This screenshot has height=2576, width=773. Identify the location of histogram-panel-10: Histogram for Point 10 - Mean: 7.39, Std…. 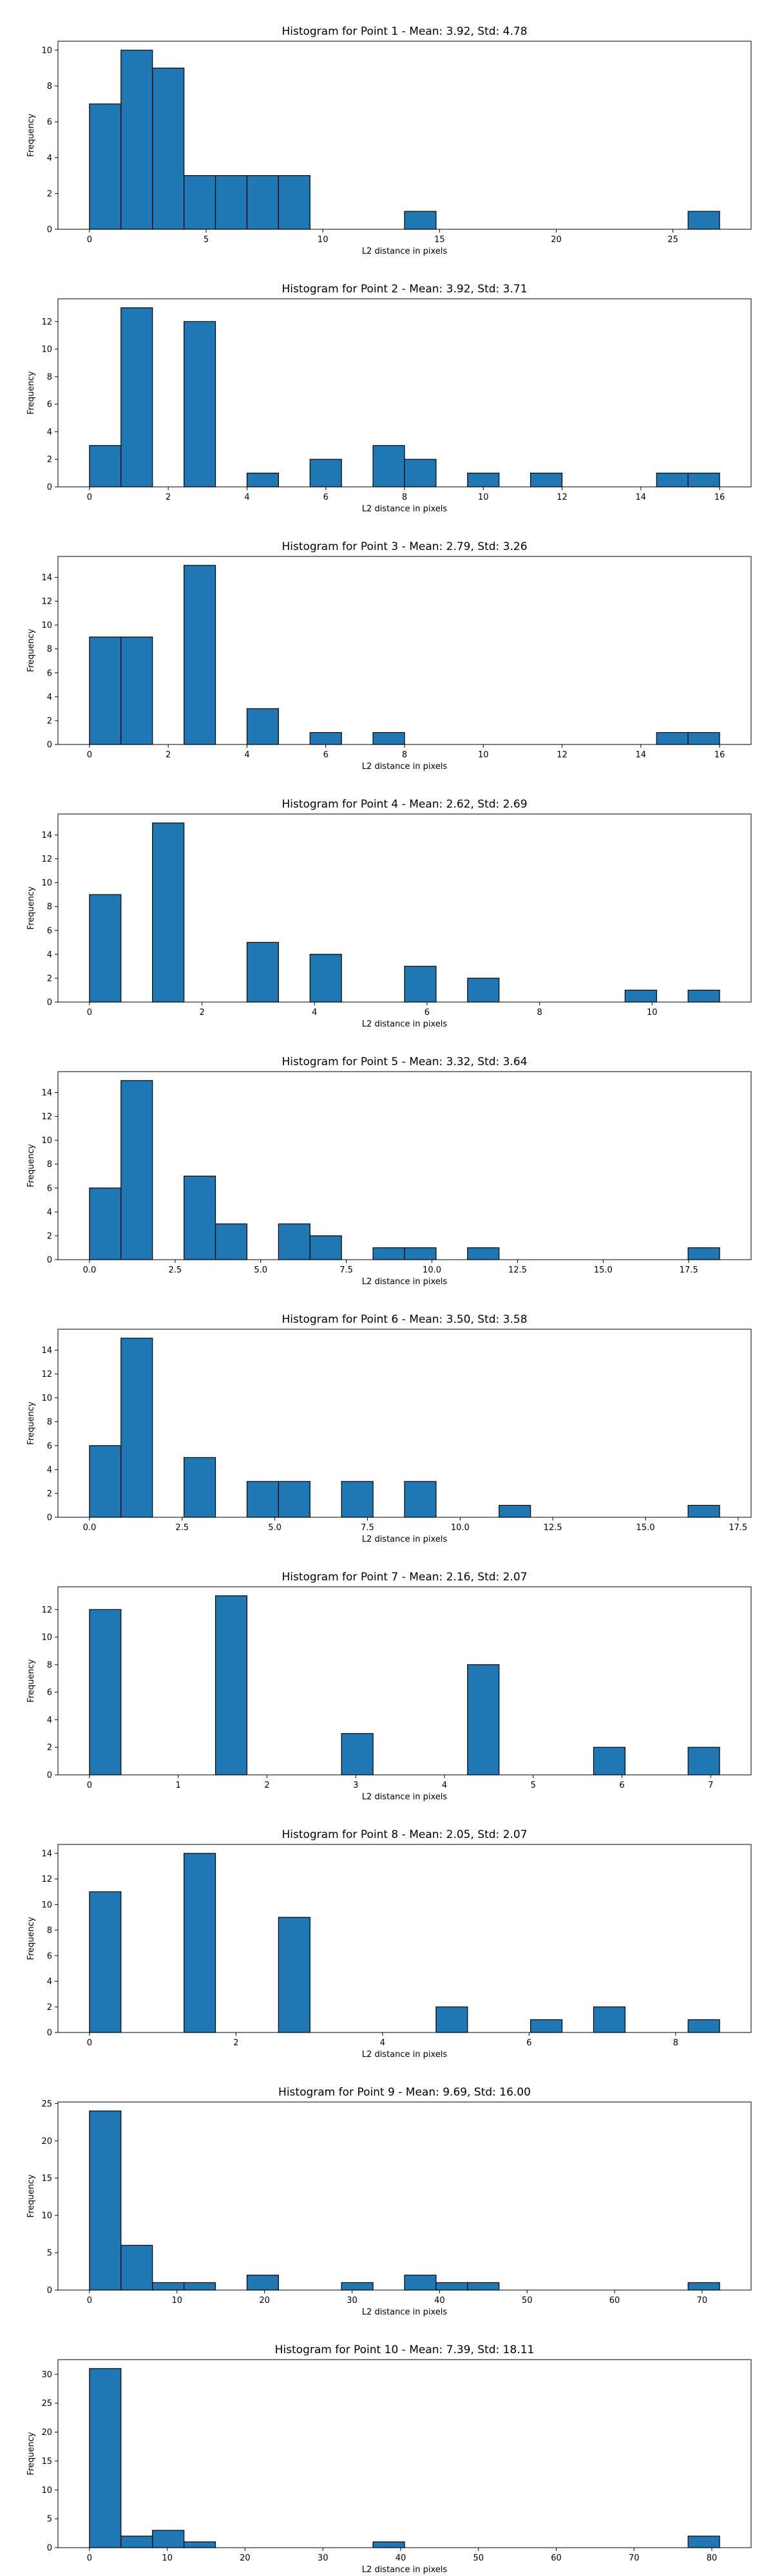
(389, 2460).